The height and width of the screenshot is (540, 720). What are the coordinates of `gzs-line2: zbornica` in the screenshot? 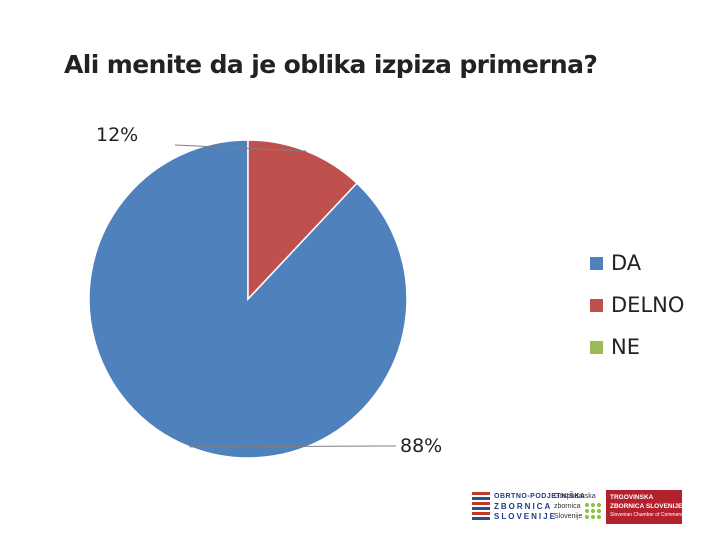 It's located at (567, 506).